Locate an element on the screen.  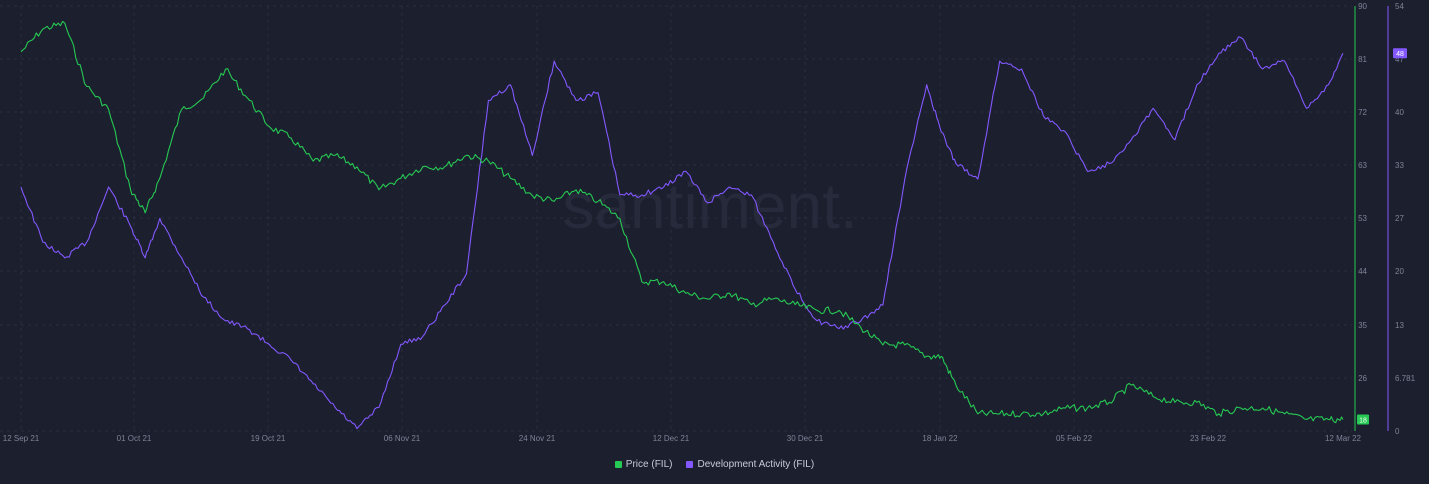
x-tick-label: 30 Dec 21 is located at coordinates (805, 438).